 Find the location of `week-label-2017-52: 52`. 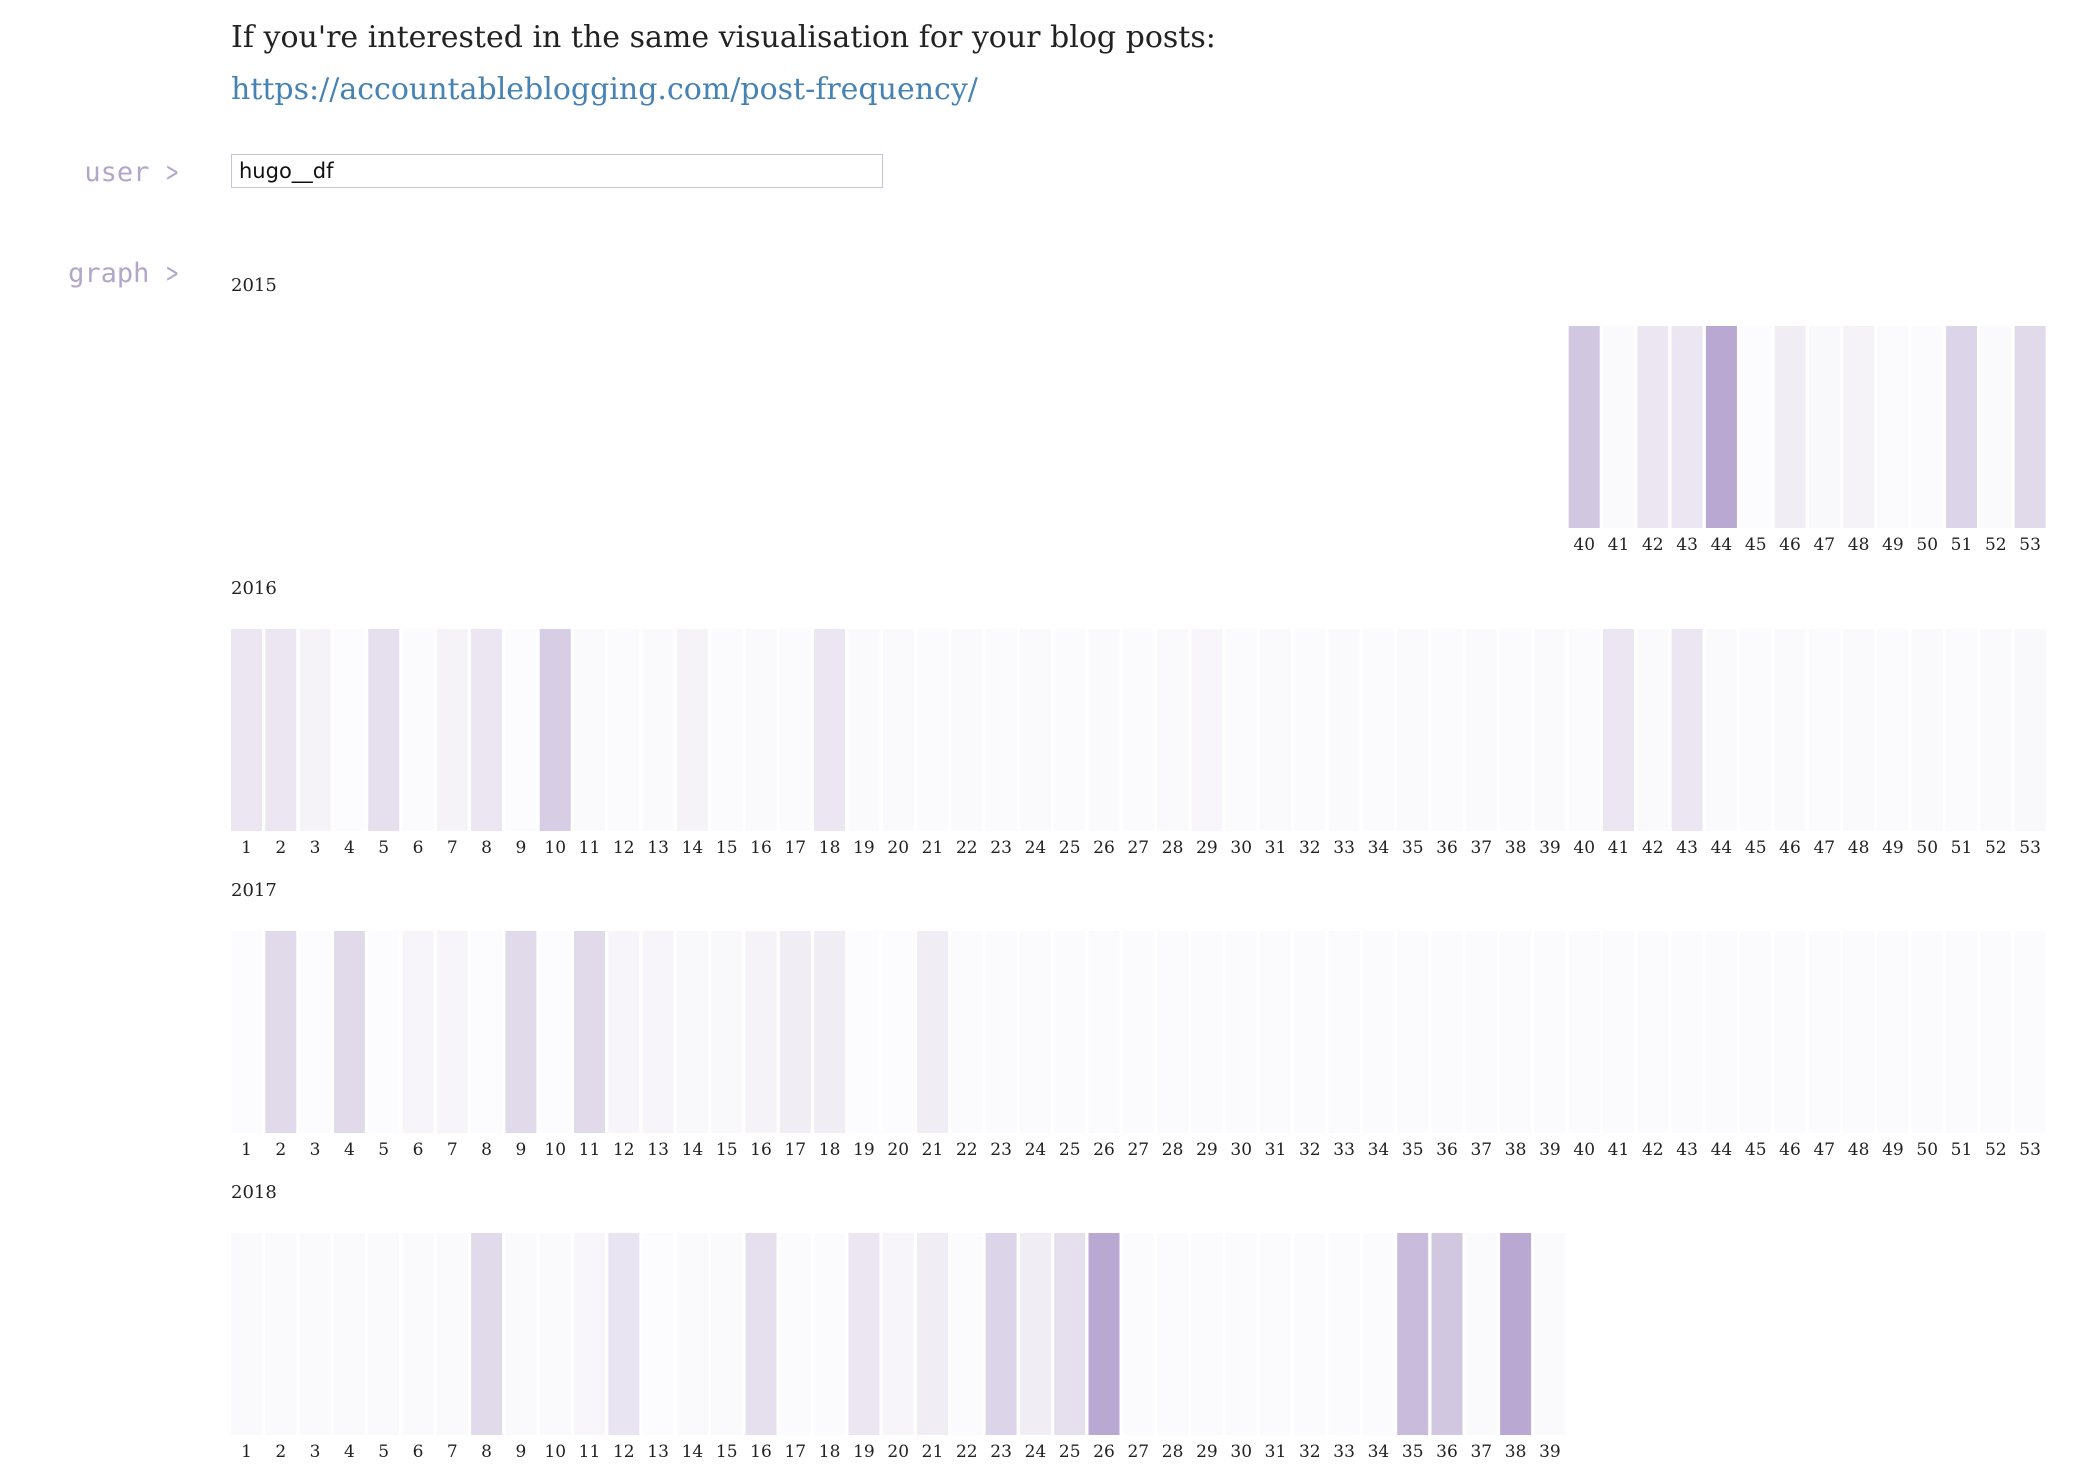

week-label-2017-52: 52 is located at coordinates (1996, 1150).